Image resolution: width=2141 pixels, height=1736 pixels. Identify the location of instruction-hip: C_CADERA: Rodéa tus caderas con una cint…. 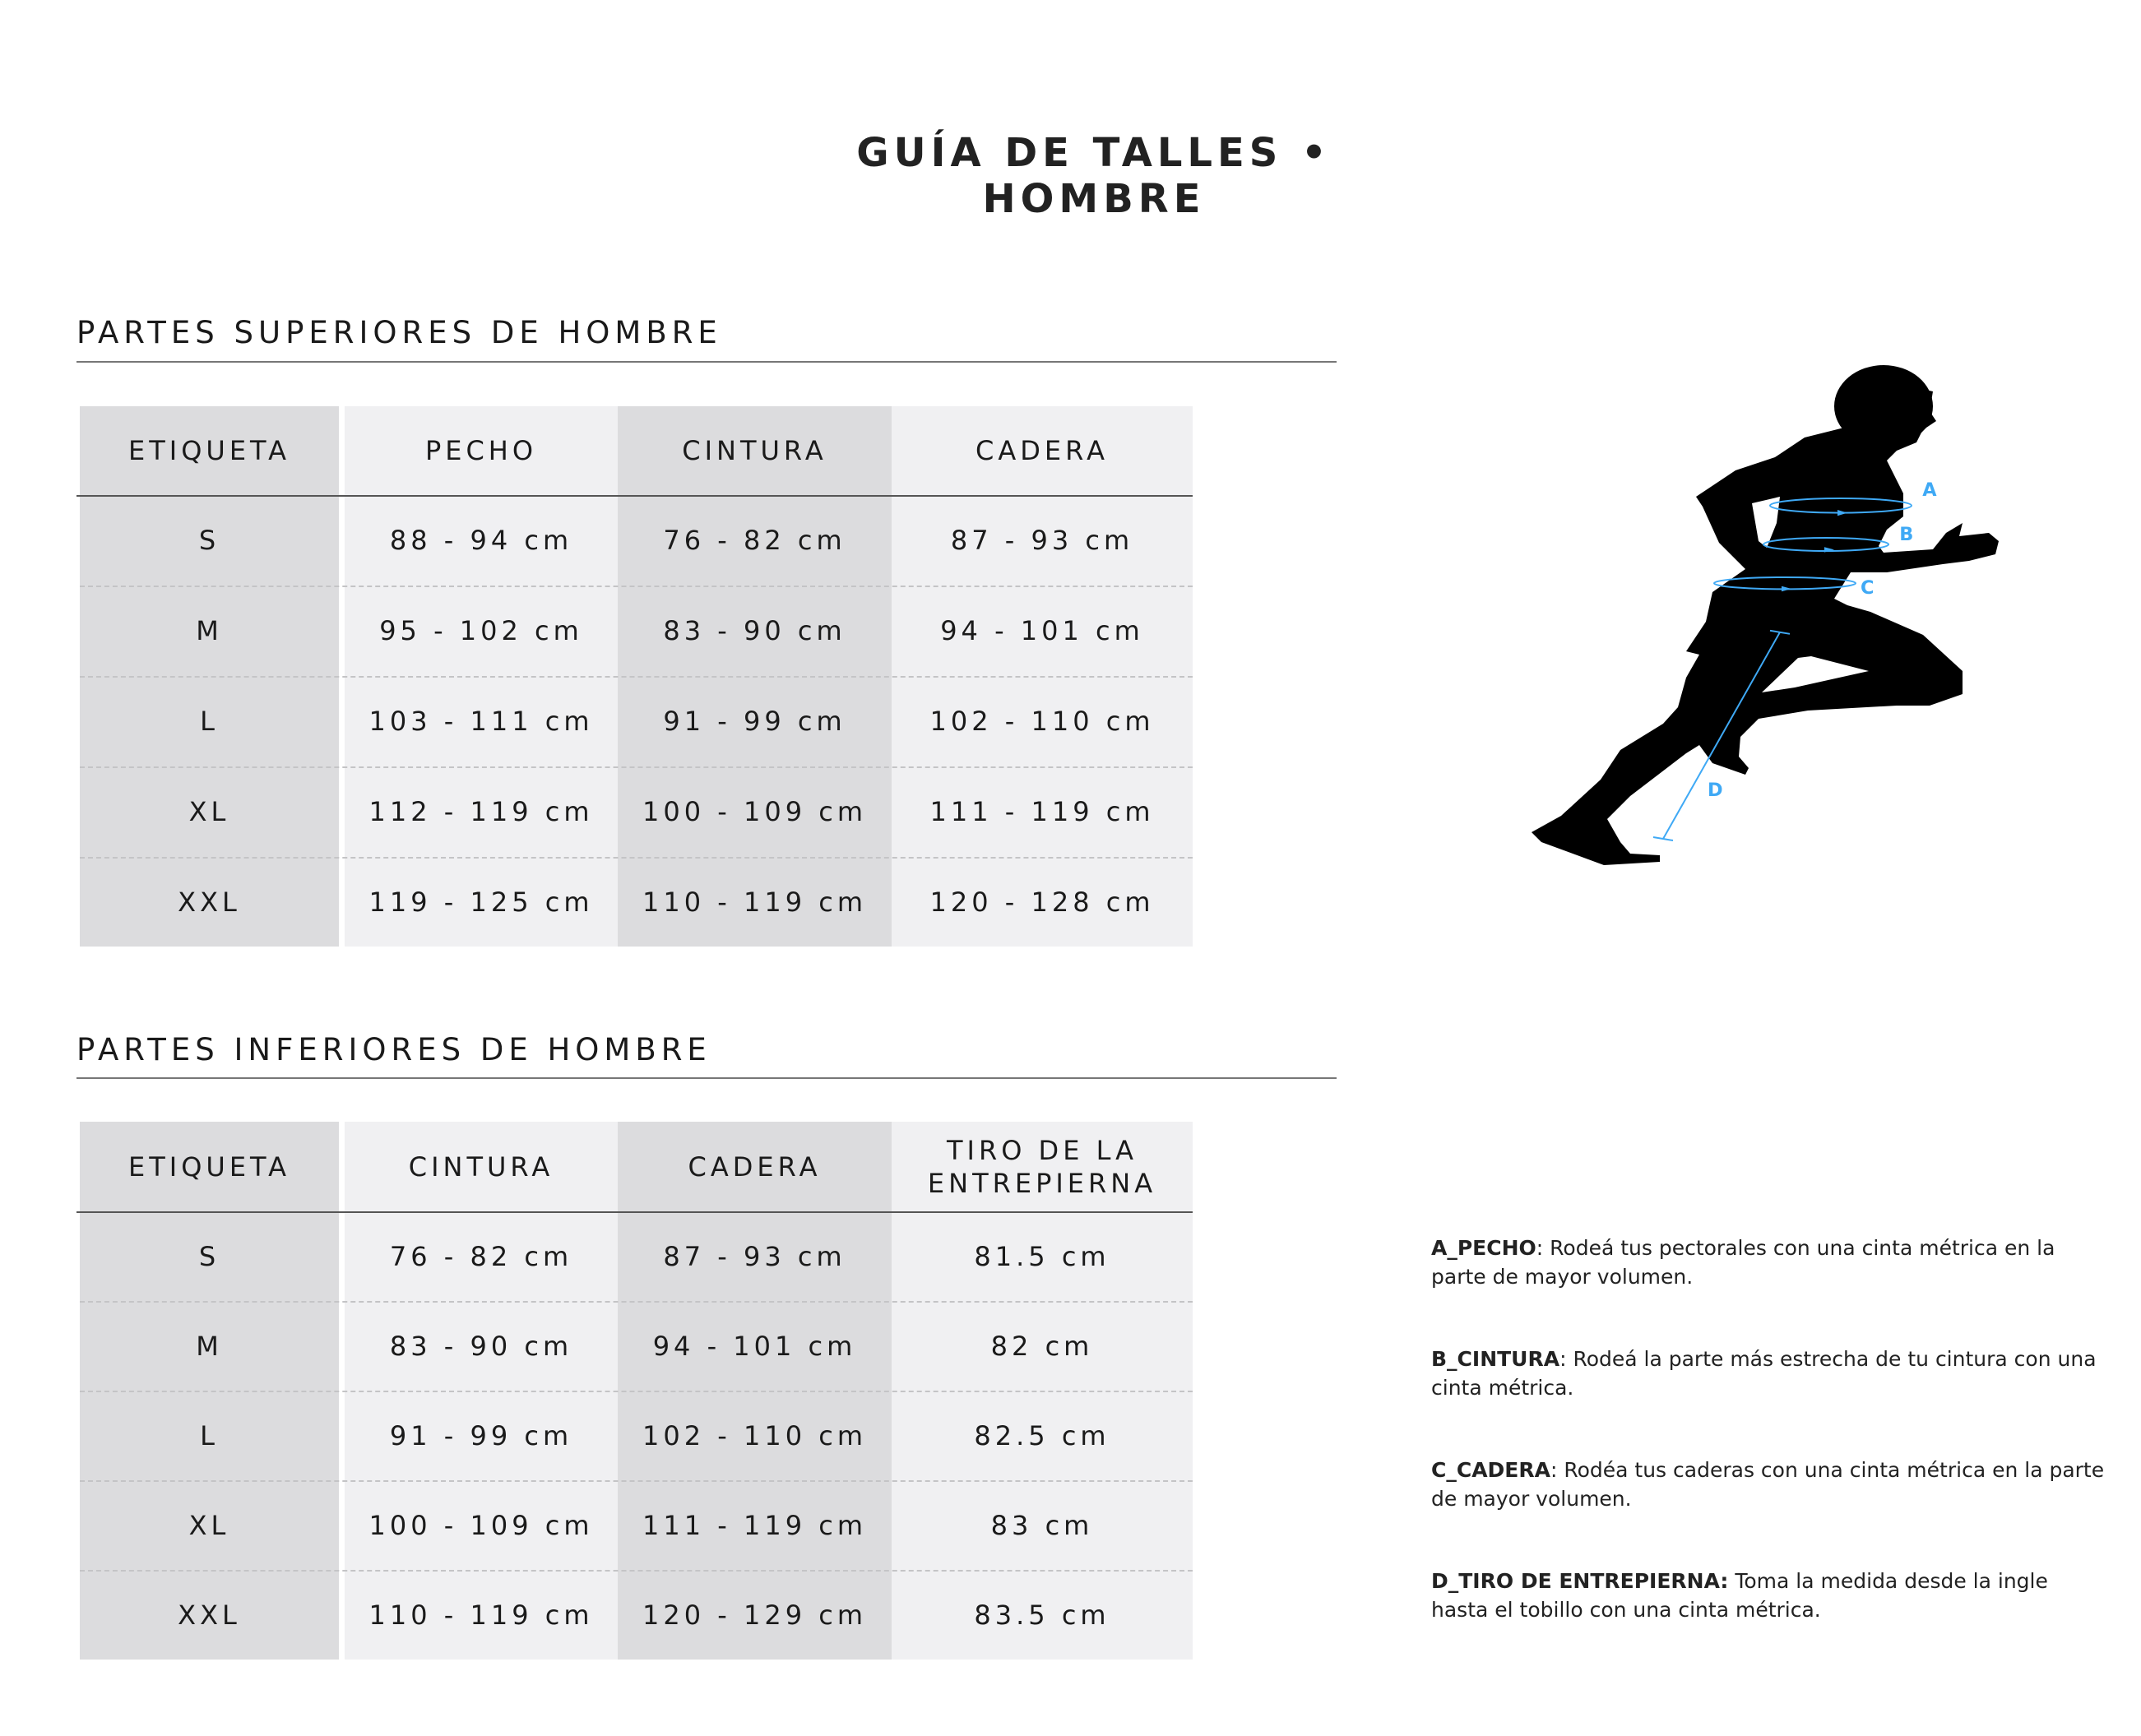
(1768, 1484).